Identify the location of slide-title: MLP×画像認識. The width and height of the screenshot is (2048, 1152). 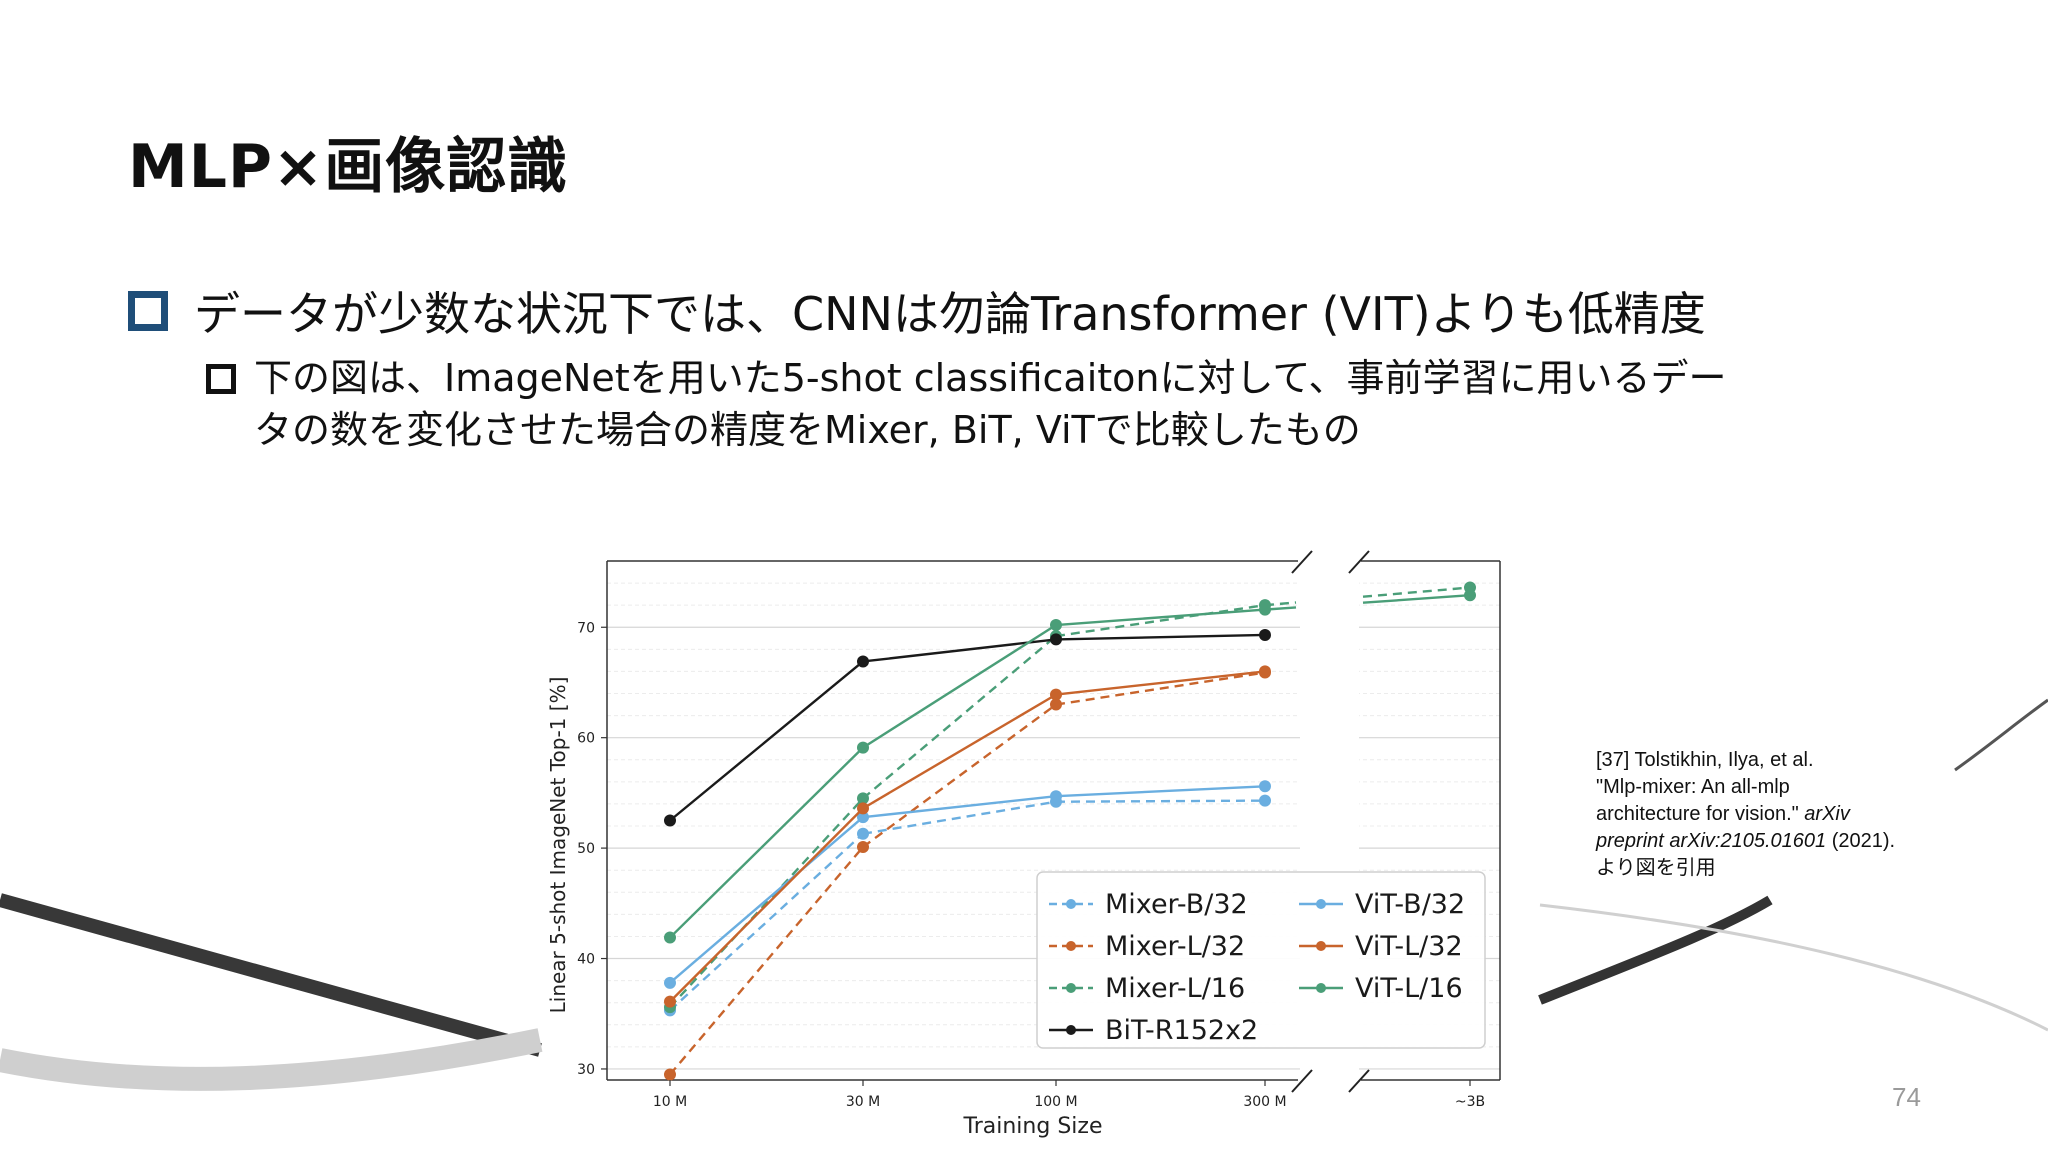
(348, 167).